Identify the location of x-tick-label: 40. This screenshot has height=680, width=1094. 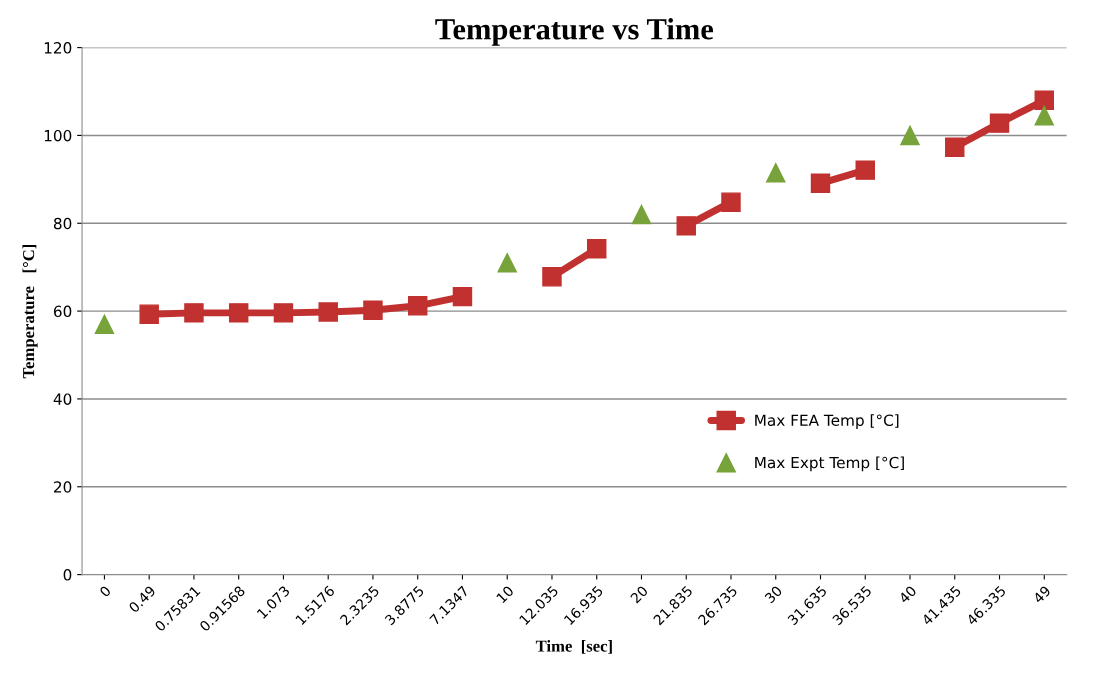
(907, 594).